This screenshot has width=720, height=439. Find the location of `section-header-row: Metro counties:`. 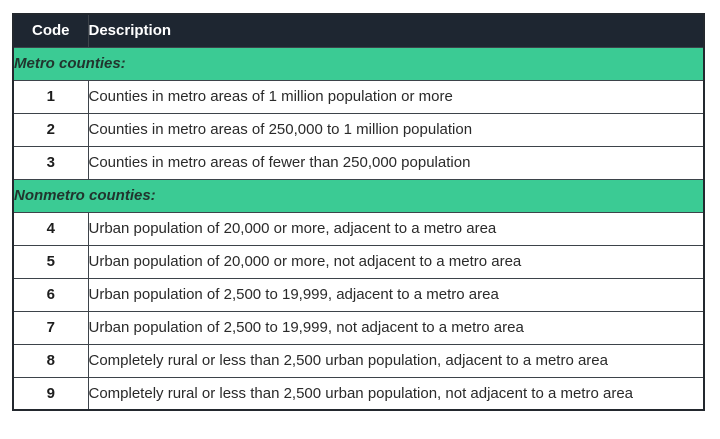

section-header-row: Metro counties: is located at coordinates (358, 63).